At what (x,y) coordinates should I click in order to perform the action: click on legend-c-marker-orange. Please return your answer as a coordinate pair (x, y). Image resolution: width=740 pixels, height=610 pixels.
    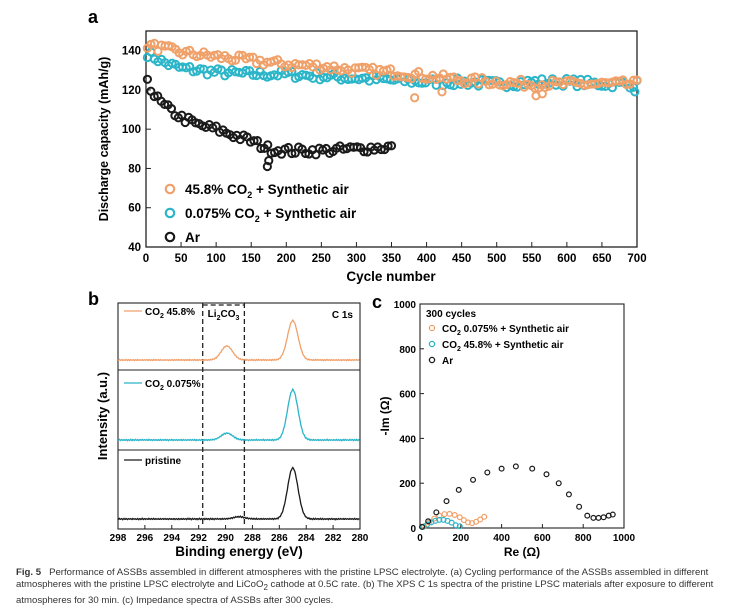
    Looking at the image, I should click on (432, 328).